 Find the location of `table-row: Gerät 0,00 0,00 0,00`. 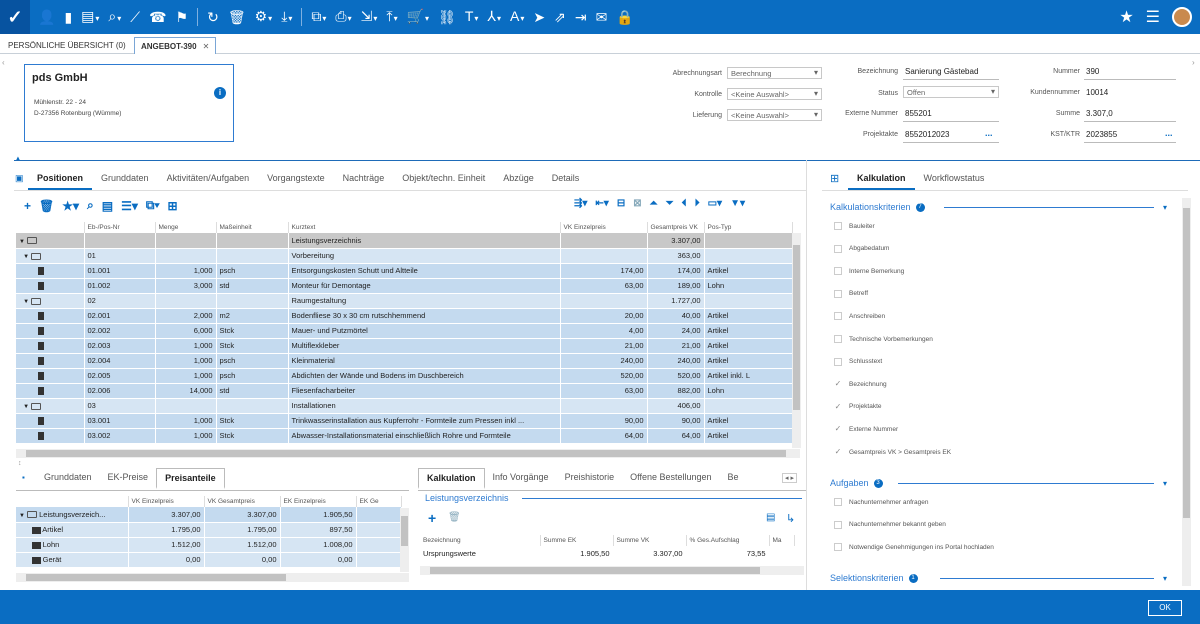

table-row: Gerät 0,00 0,00 0,00 is located at coordinates (209, 560).